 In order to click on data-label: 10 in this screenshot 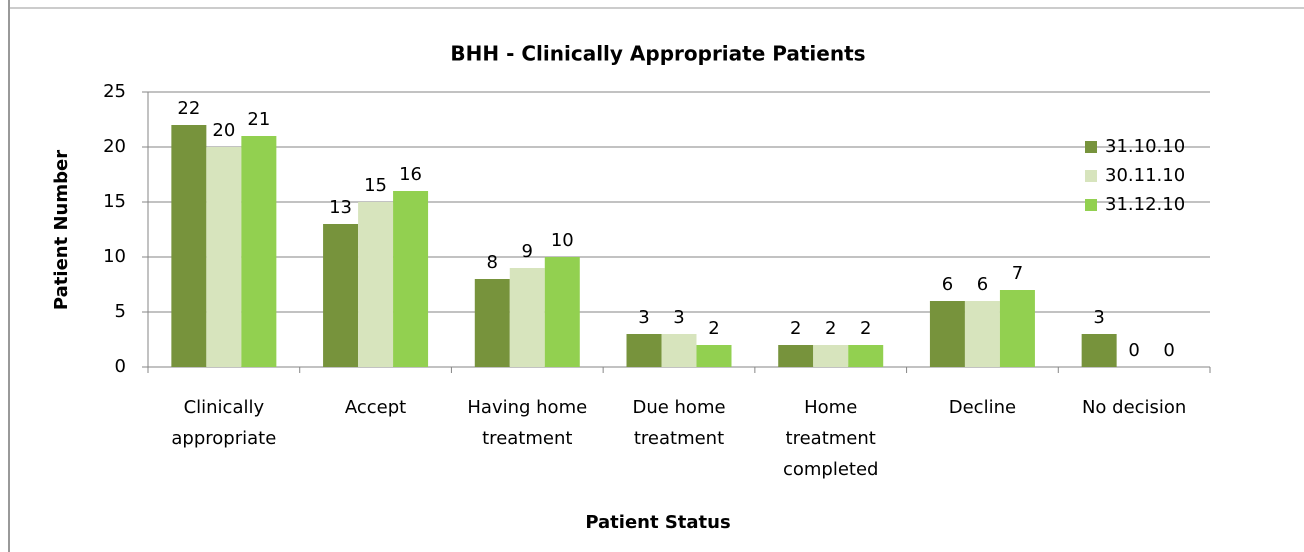, I will do `click(562, 240)`.